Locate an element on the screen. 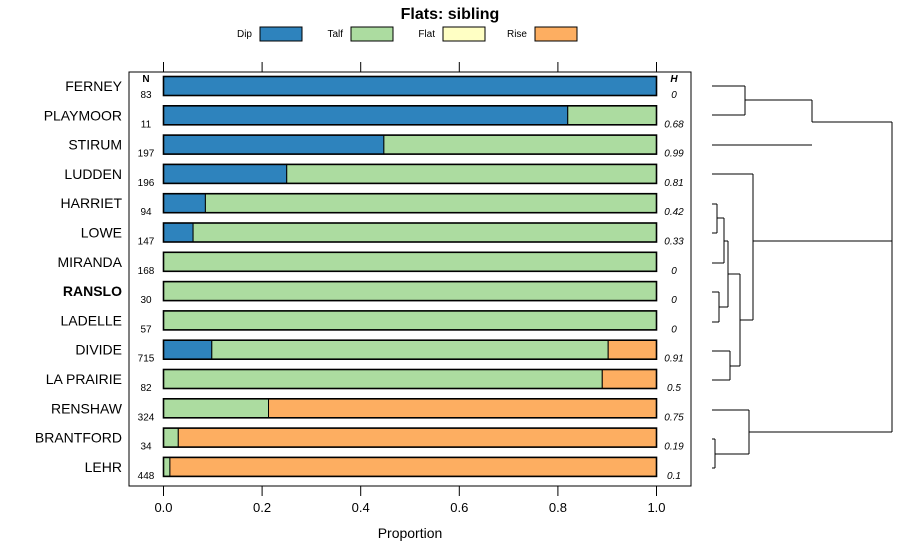  n-header: N is located at coordinates (145, 79).